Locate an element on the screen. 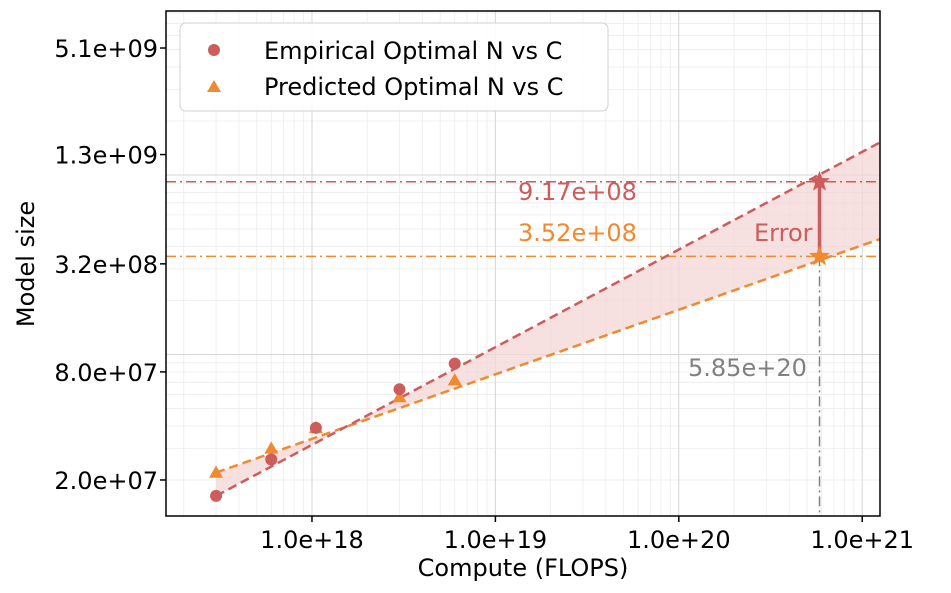 Image resolution: width=951 pixels, height=593 pixels. x-tick-label: 1.0e+18 is located at coordinates (312, 540).